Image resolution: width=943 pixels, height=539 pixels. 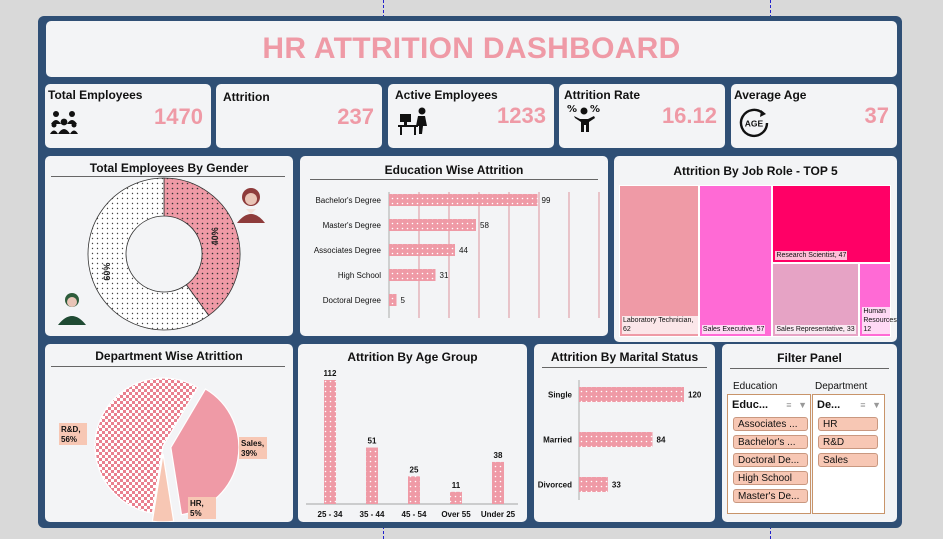 I want to click on education-value-label: 31, so click(x=444, y=275).